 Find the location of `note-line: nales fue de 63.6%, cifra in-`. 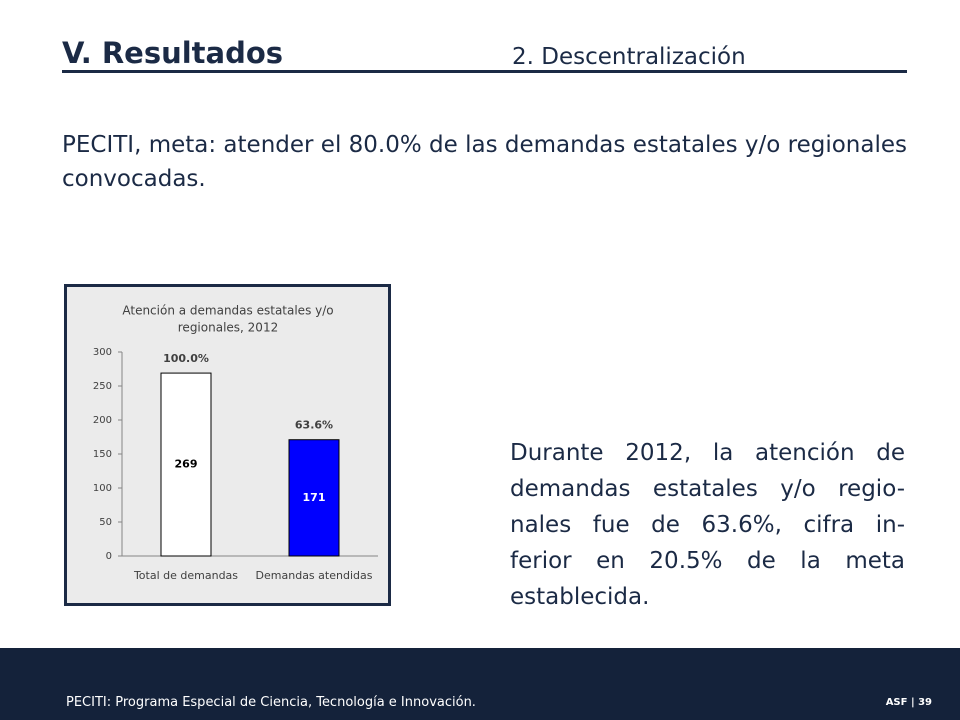

note-line: nales fue de 63.6%, cifra in- is located at coordinates (707, 525).